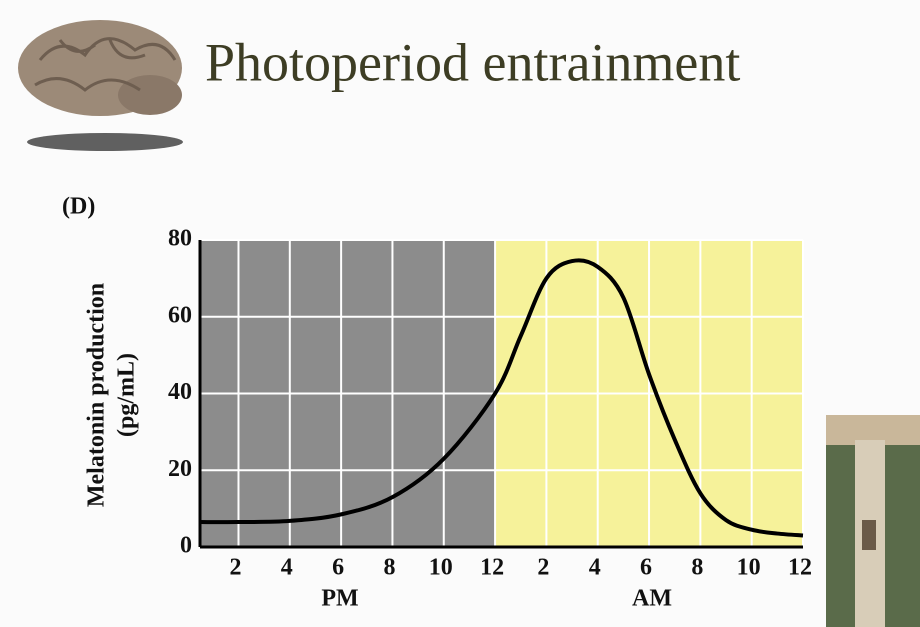 The width and height of the screenshot is (920, 627). Describe the element at coordinates (97, 395) in the screenshot. I see `y-axis-label: Melatonin production` at that location.